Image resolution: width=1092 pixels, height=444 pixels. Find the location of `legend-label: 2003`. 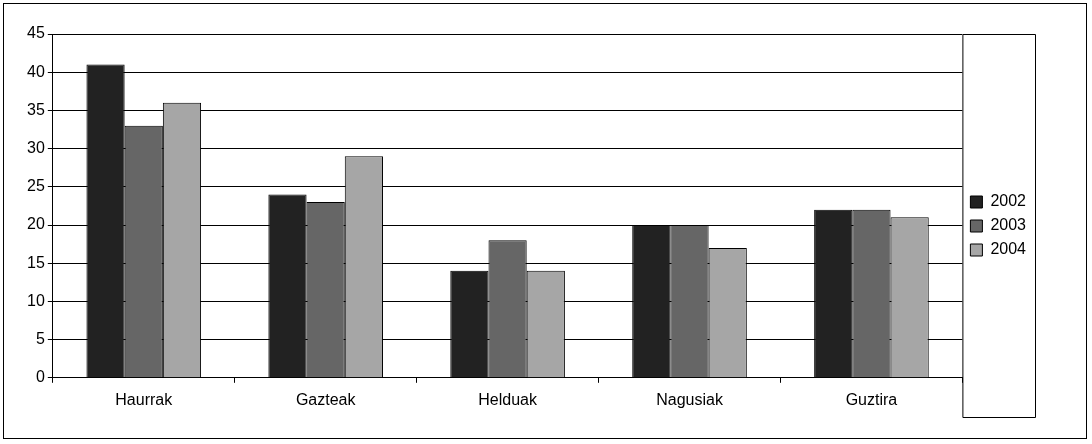

legend-label: 2003 is located at coordinates (1008, 225).